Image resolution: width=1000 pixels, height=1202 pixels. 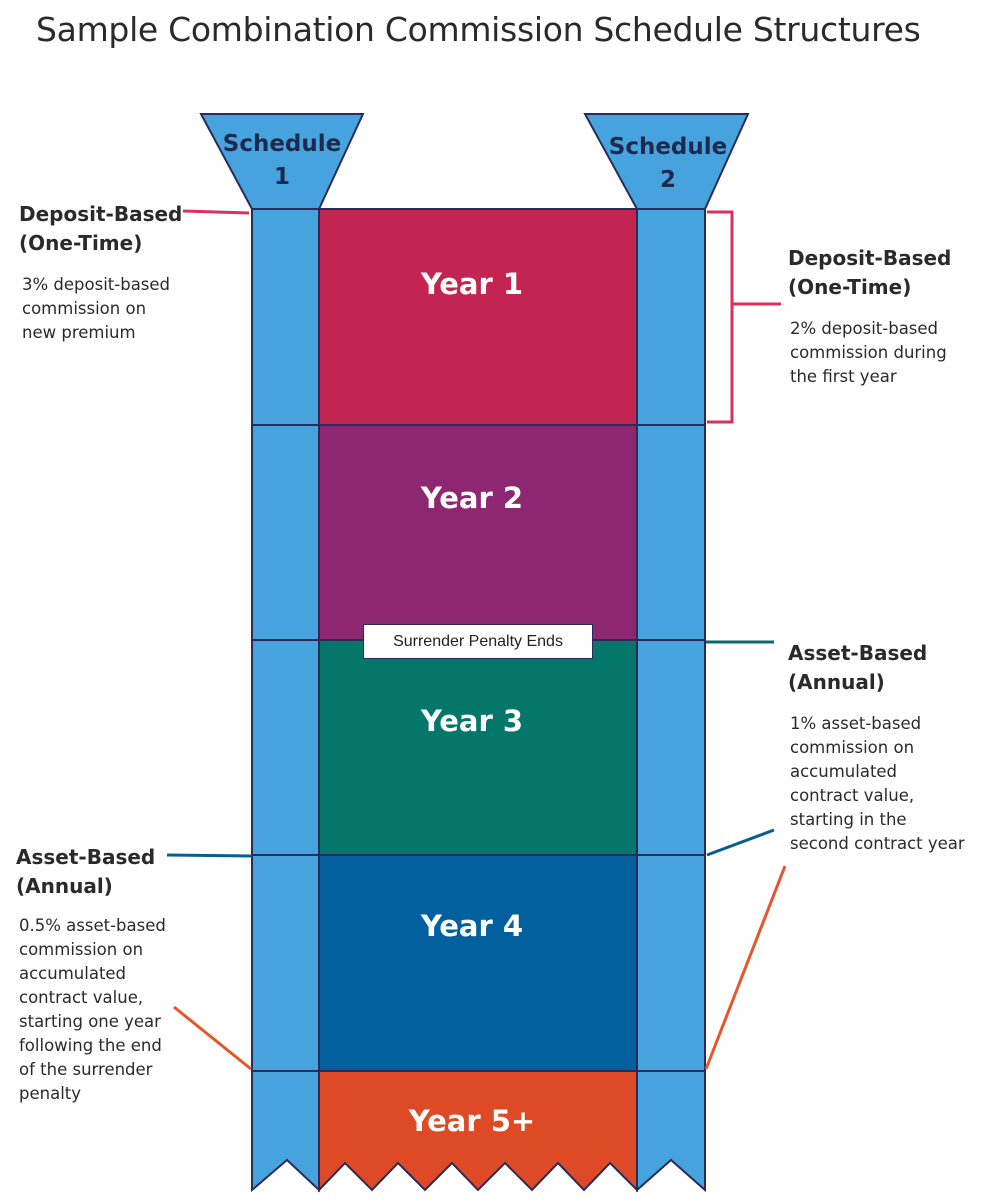 What do you see at coordinates (282, 177) in the screenshot?
I see `schedule-1-number: 1` at bounding box center [282, 177].